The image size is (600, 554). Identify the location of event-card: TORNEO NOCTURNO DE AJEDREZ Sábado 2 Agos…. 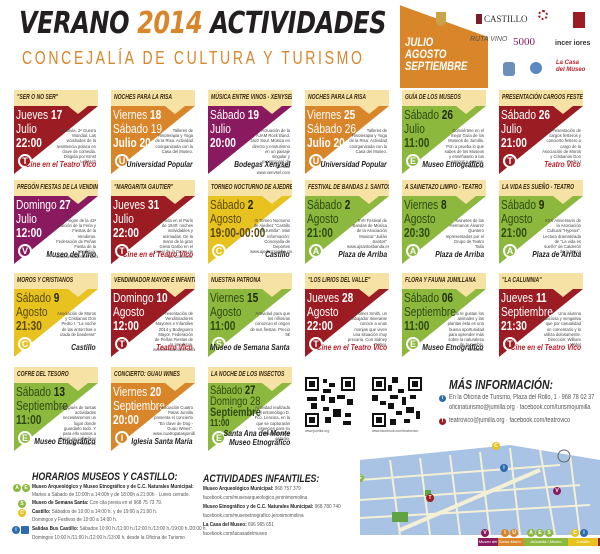
(248, 222).